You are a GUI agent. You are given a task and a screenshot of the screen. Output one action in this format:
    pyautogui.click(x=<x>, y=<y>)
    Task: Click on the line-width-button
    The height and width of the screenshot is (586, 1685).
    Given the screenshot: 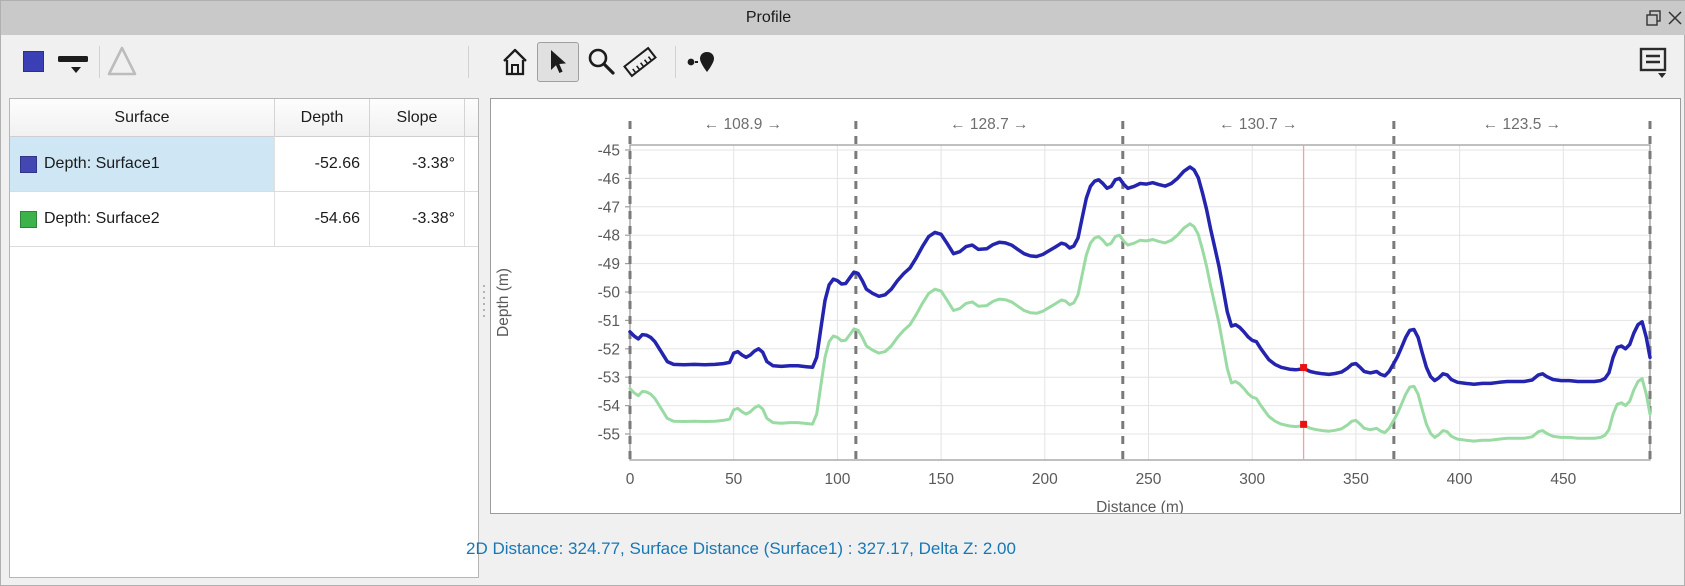 What is the action you would take?
    pyautogui.click(x=74, y=61)
    